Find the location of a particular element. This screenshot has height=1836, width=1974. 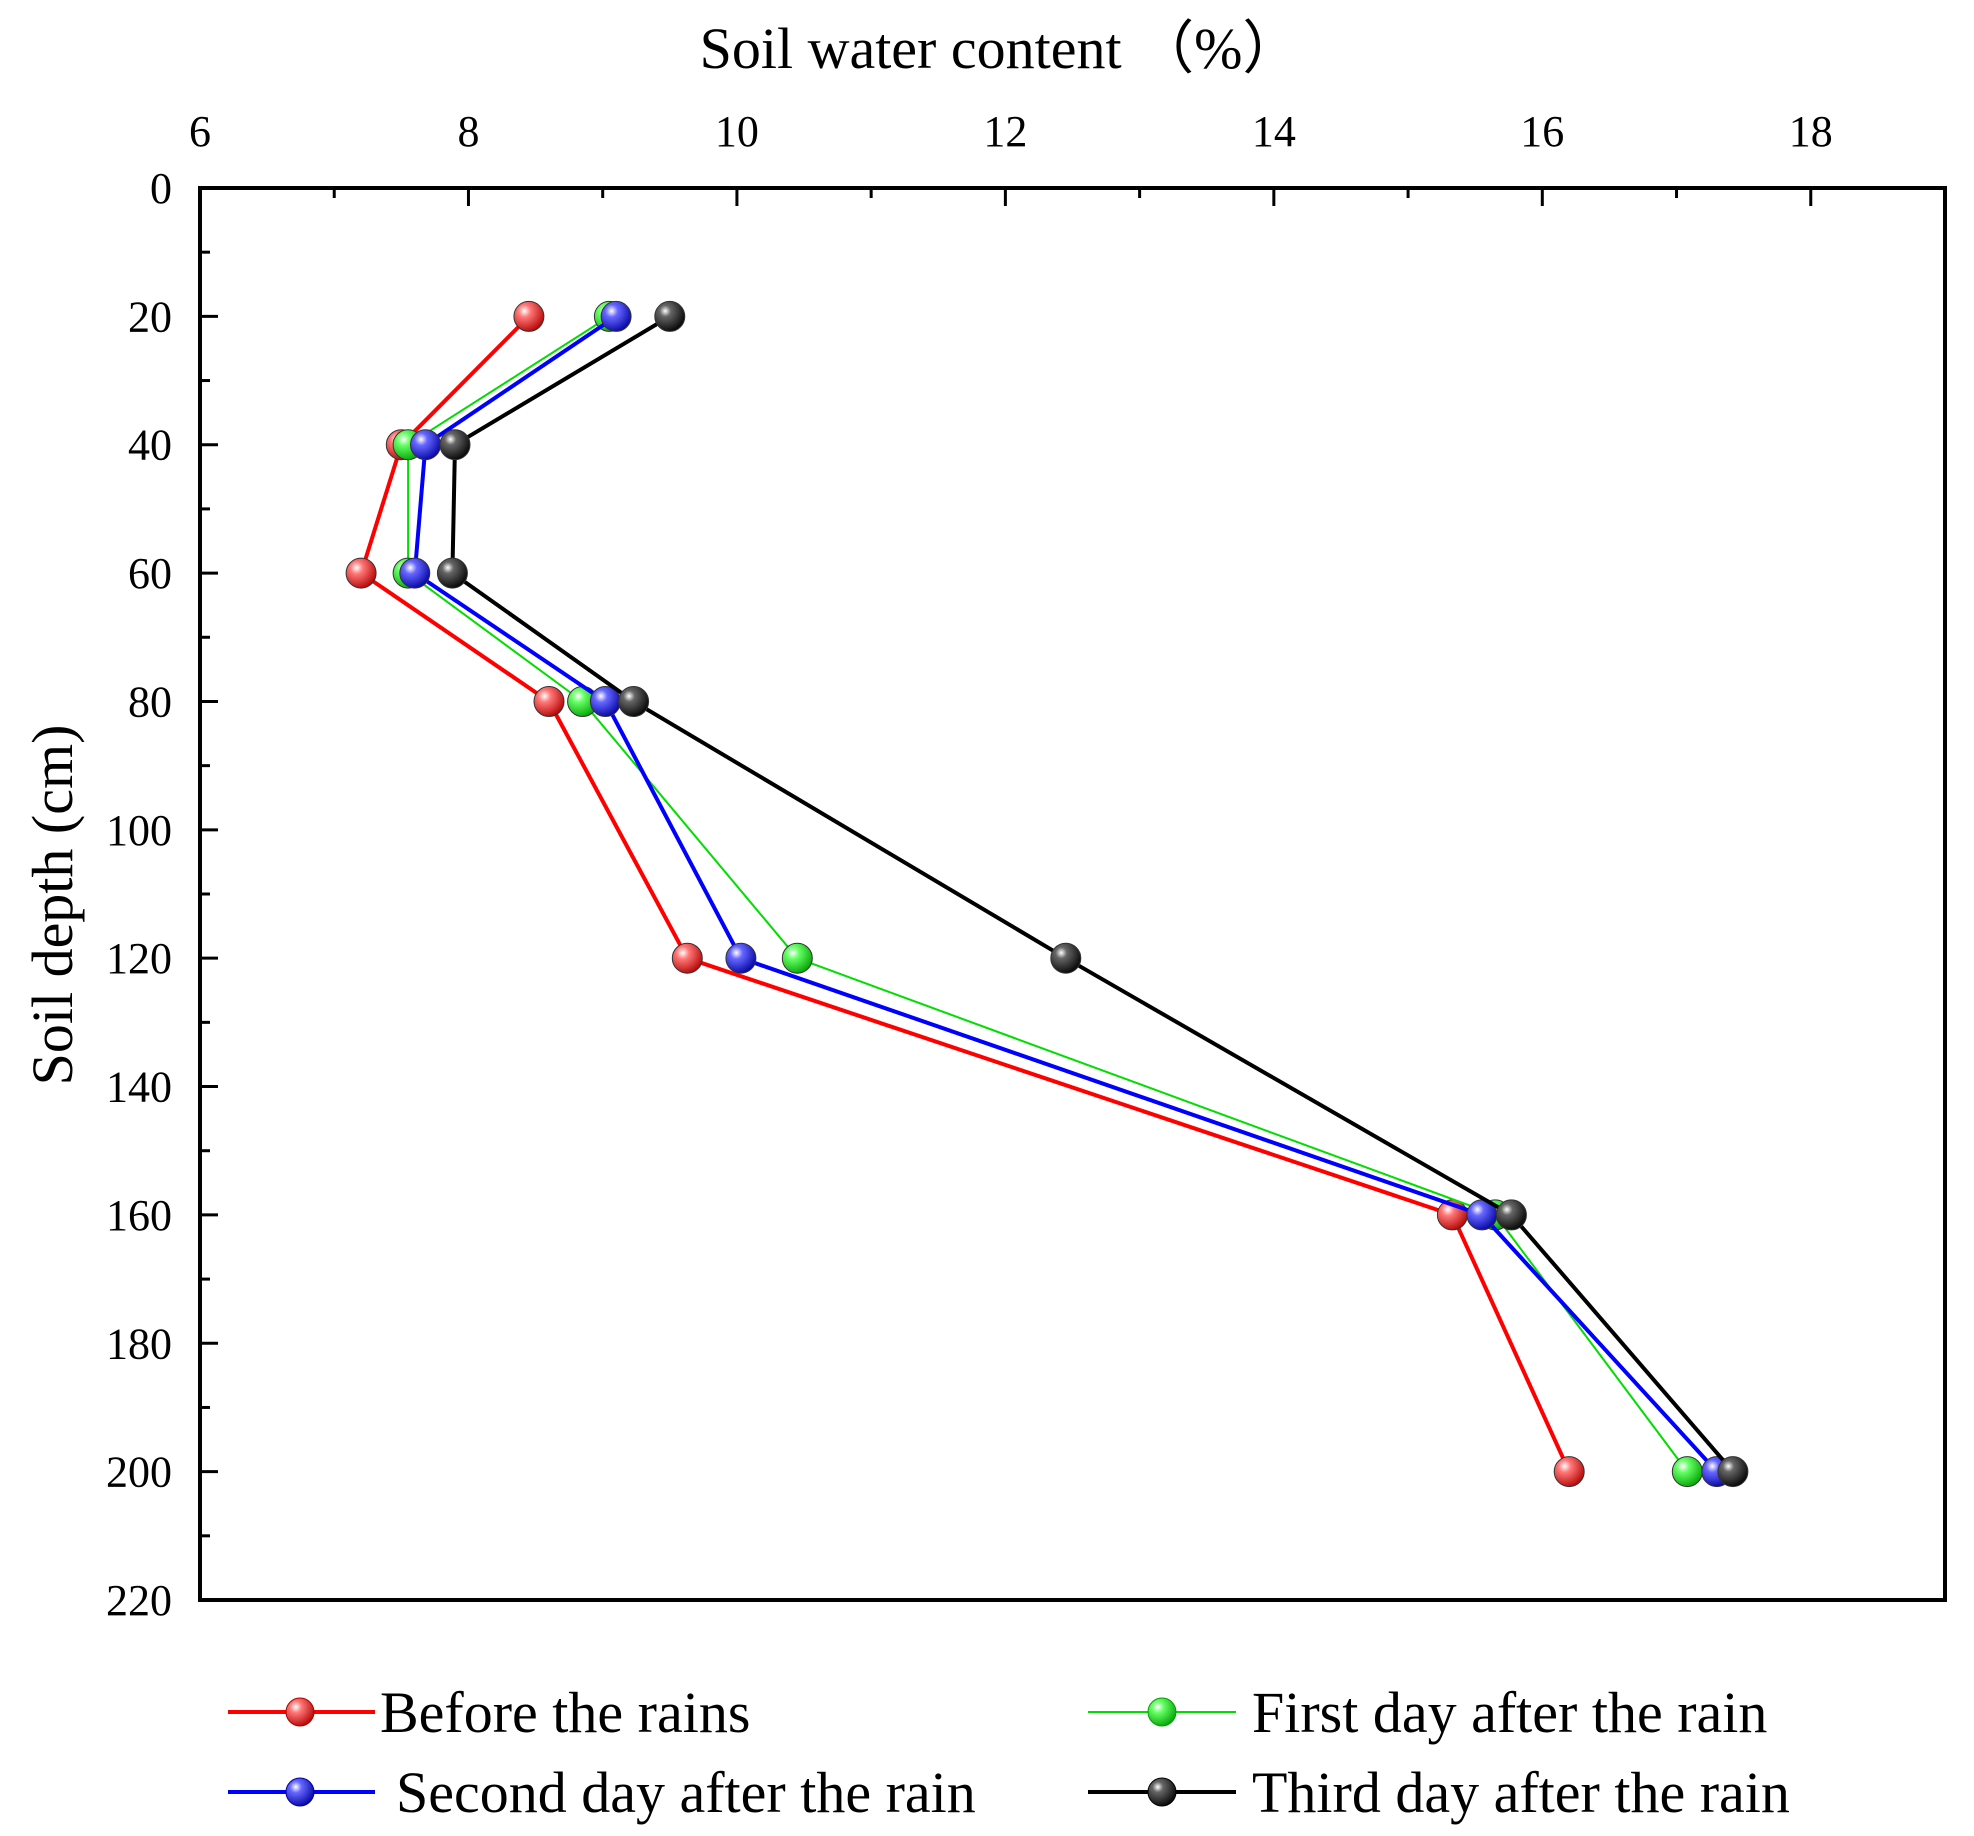

y-tick-label: 100 is located at coordinates (139, 830).